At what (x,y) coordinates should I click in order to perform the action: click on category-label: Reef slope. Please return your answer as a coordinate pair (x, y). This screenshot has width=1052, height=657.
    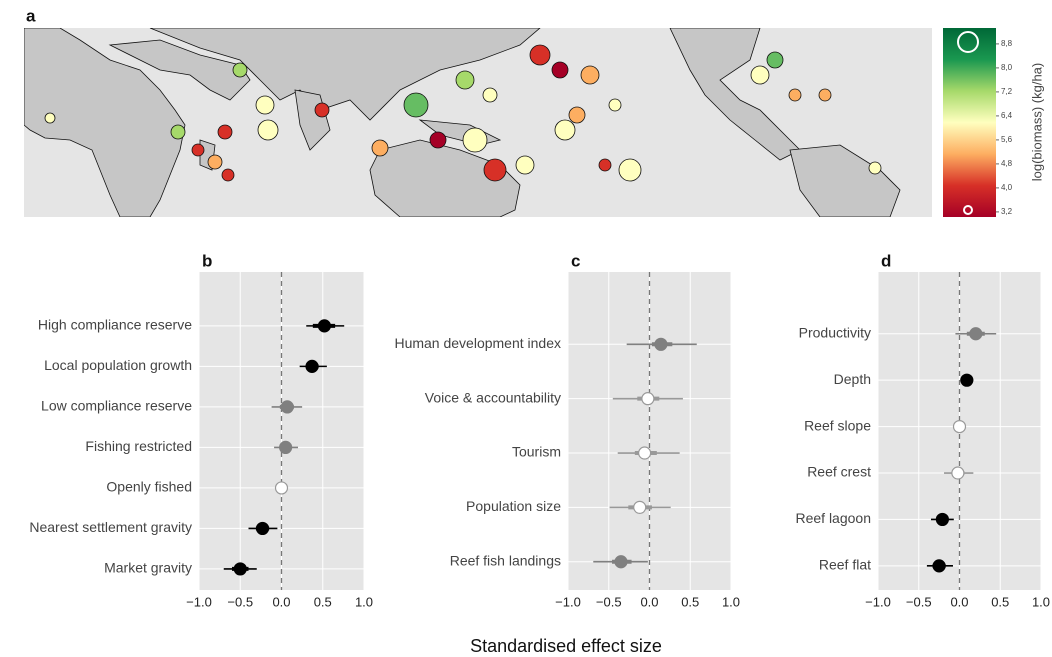
    Looking at the image, I should click on (837, 425).